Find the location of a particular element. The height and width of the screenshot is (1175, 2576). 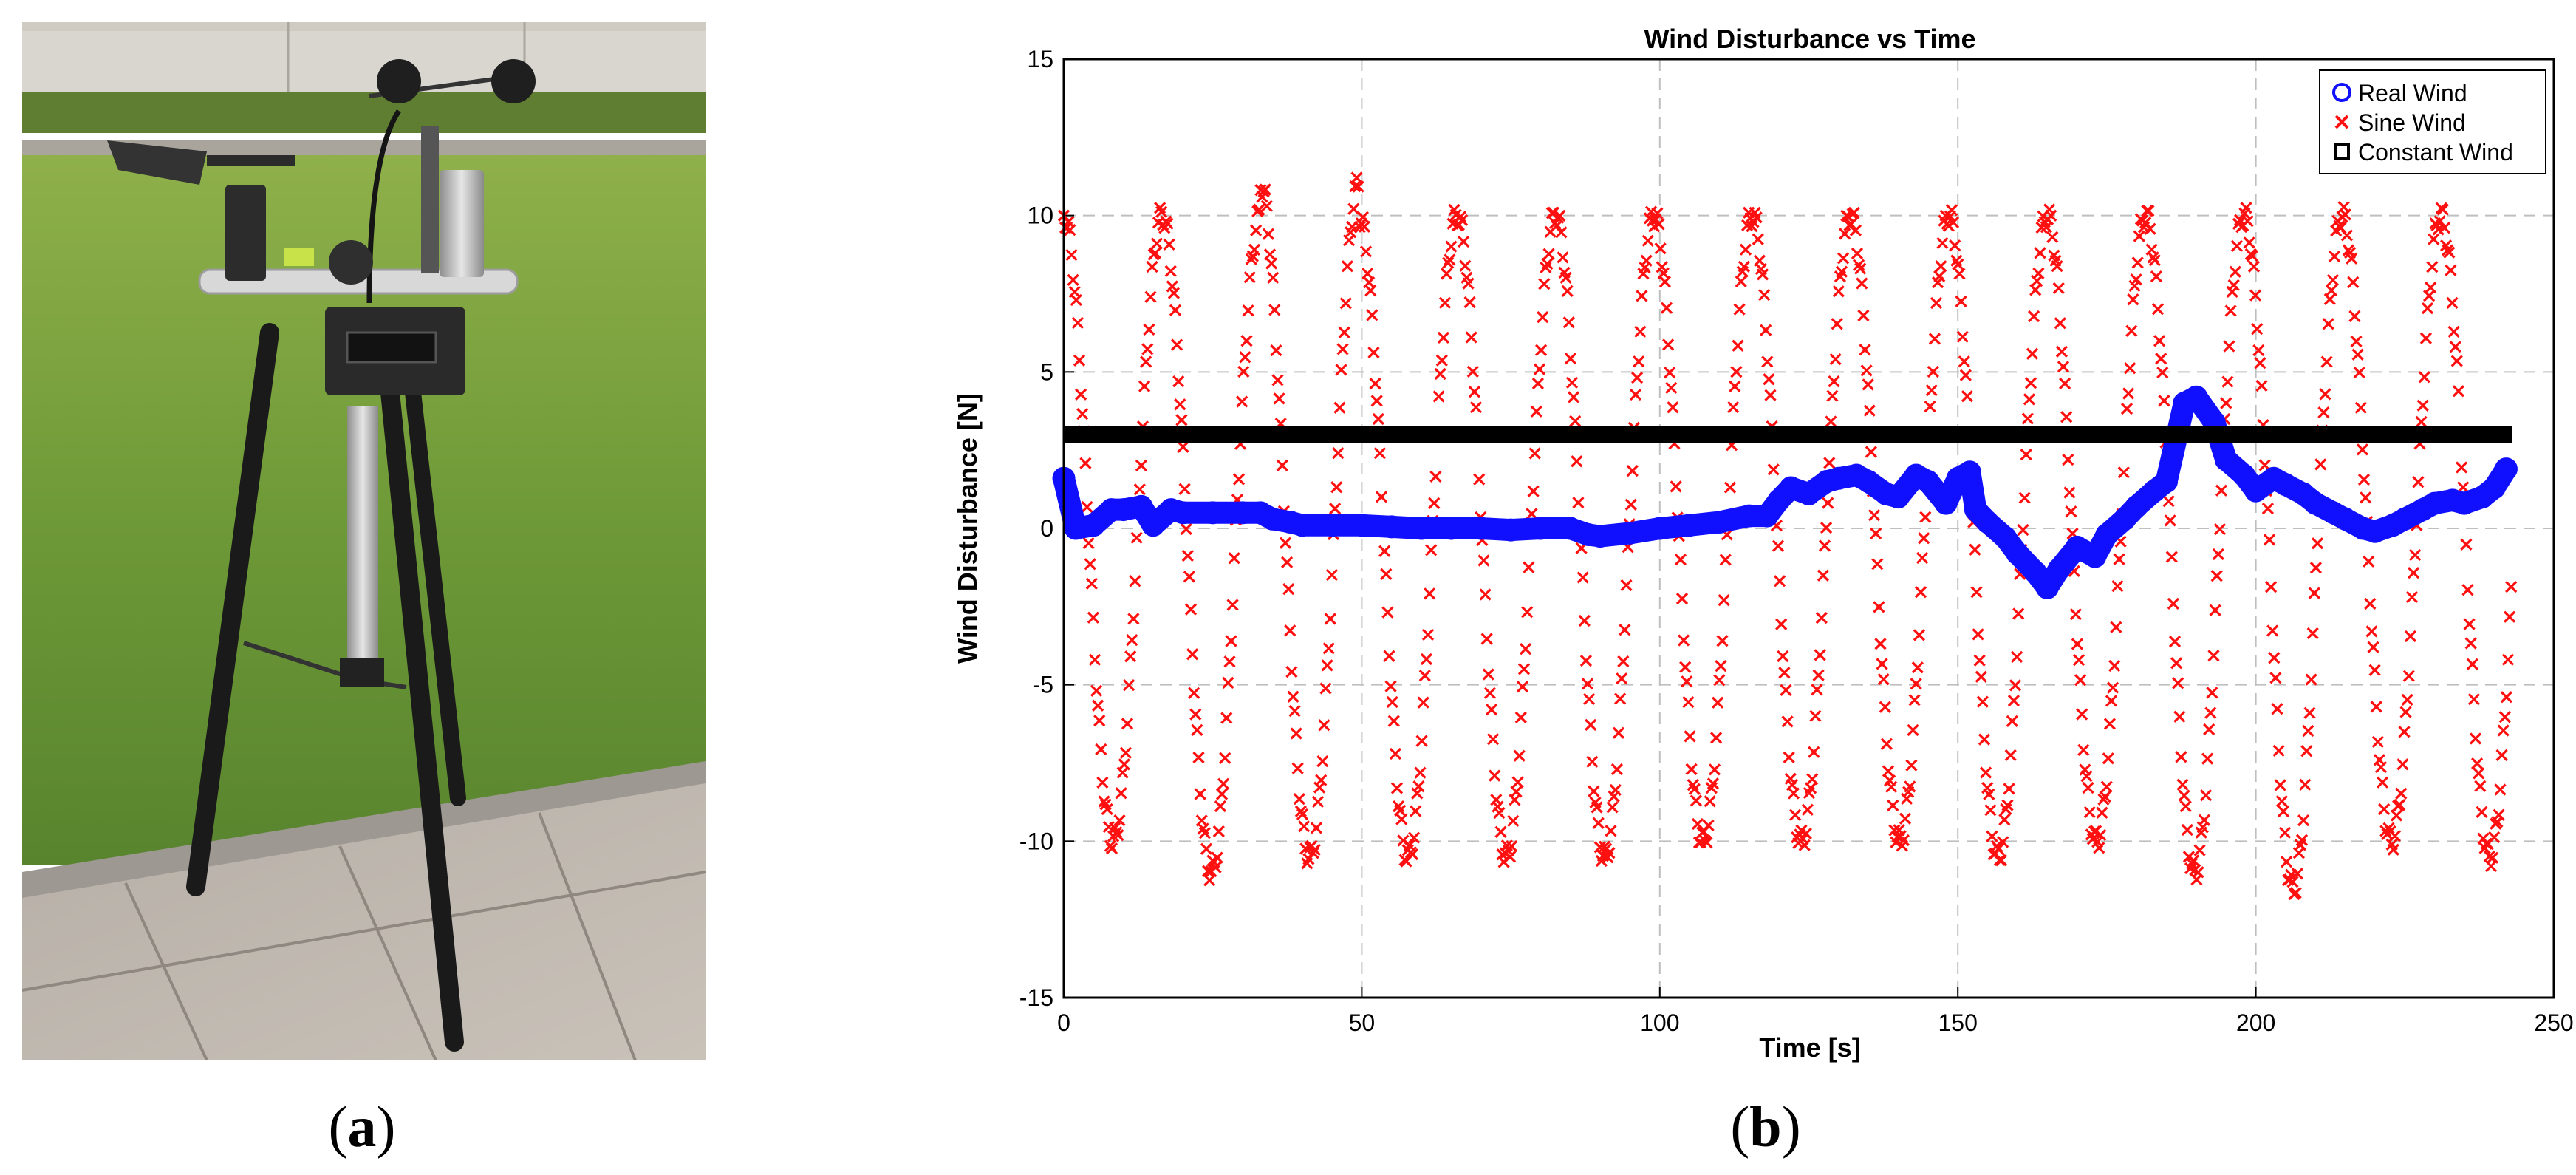

y-tick-label: 5 is located at coordinates (1046, 371).